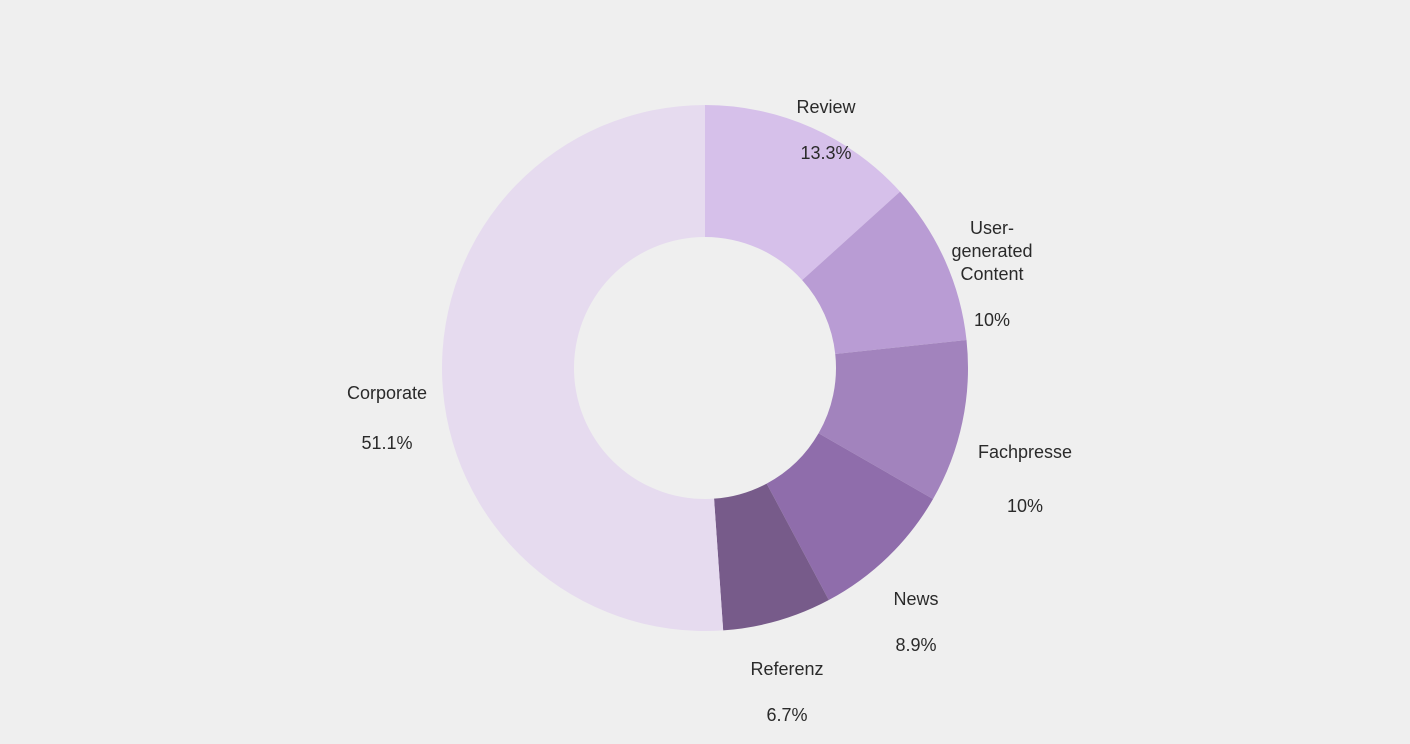 This screenshot has width=1410, height=744. I want to click on label-news: News 8.9%, so click(915, 611).